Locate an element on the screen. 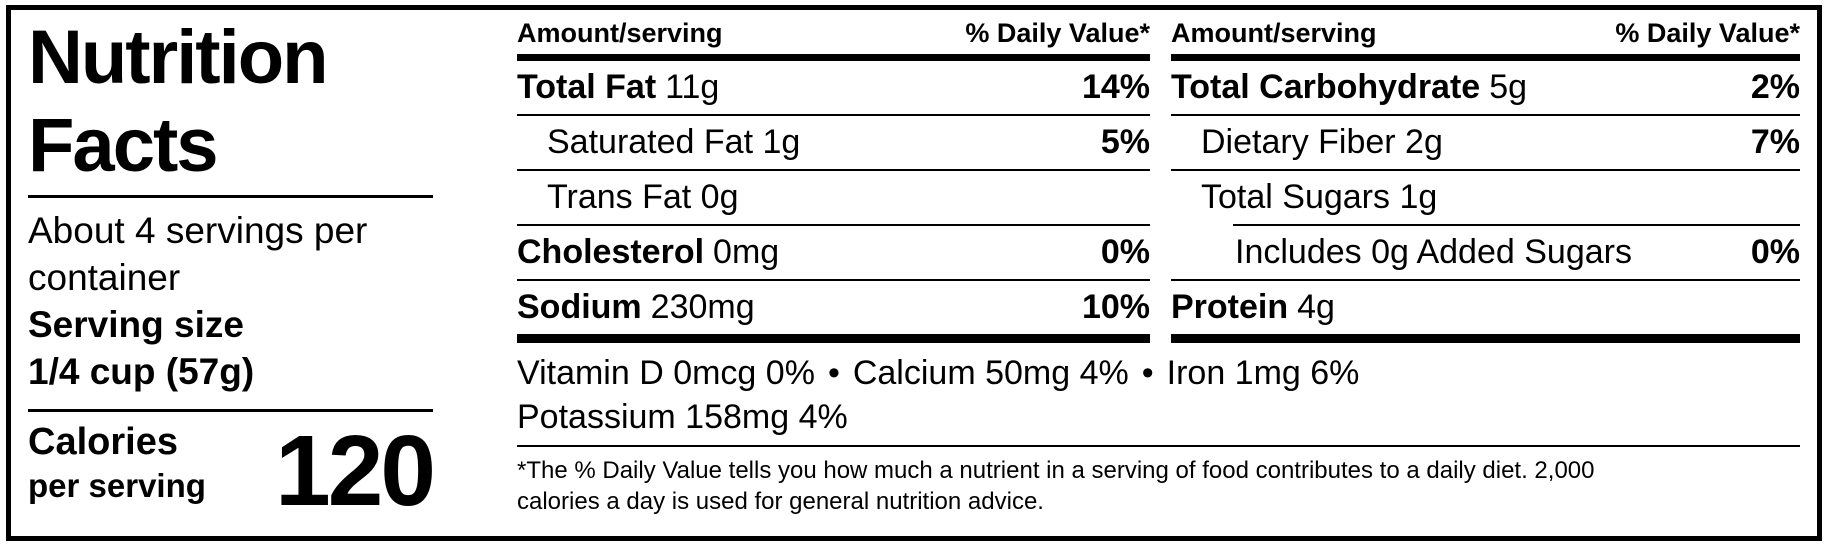 The width and height of the screenshot is (1828, 546). servings-per-container: About 4 servings per container is located at coordinates (198, 254).